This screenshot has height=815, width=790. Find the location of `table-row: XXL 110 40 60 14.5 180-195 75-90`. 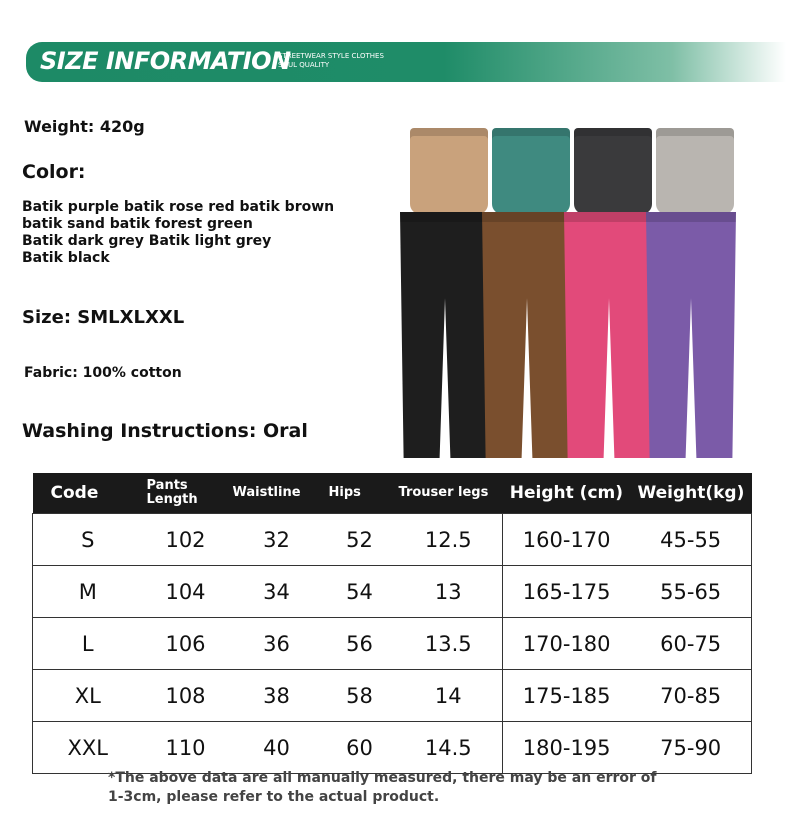

table-row: XXL 110 40 60 14.5 180-195 75-90 is located at coordinates (392, 747).